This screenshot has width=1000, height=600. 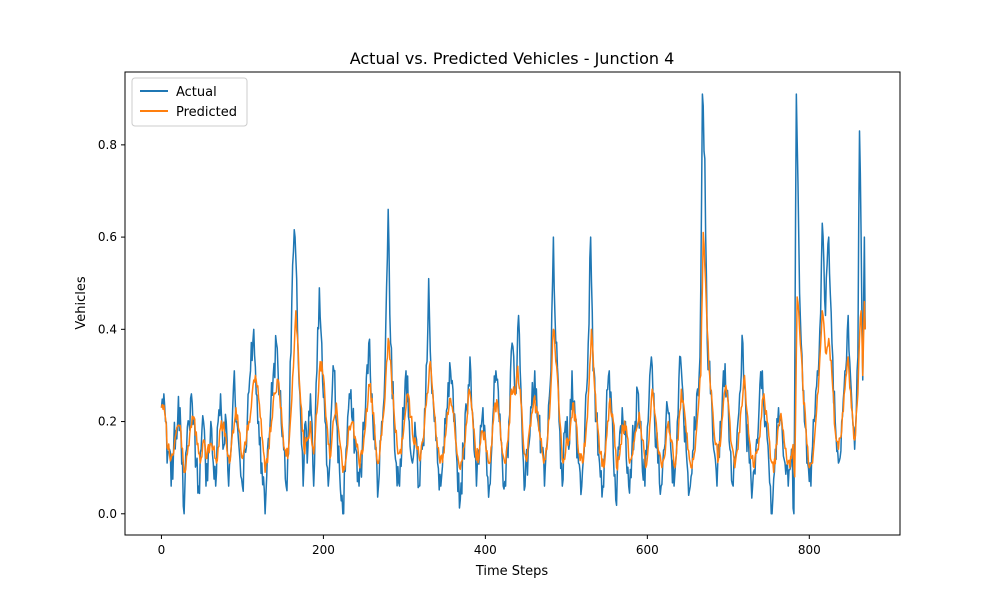 I want to click on legend-predicted-label: Predicted, so click(x=206, y=112).